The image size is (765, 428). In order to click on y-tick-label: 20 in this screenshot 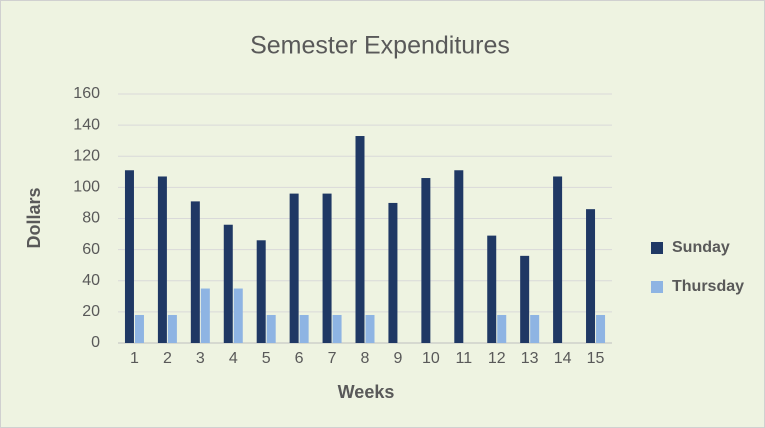, I will do `click(91, 311)`.